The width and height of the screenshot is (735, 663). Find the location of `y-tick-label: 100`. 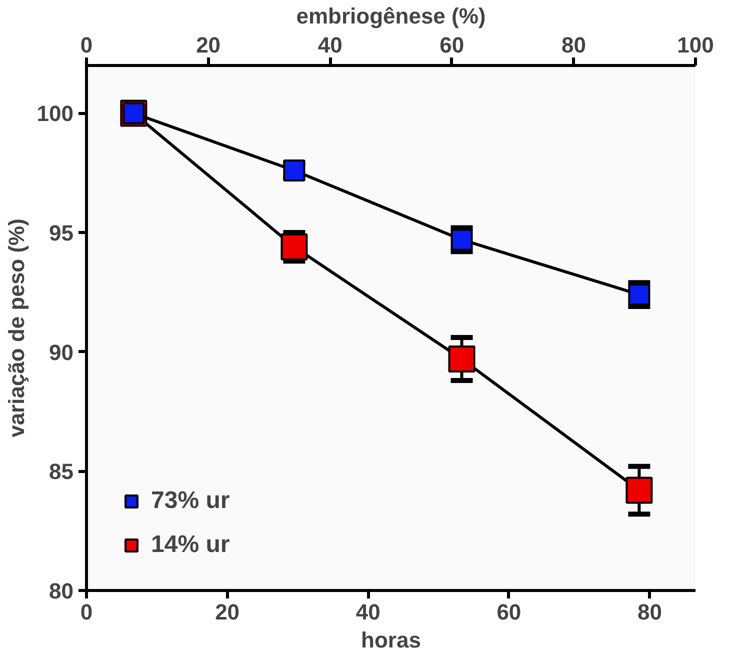

y-tick-label: 100 is located at coordinates (55, 113).